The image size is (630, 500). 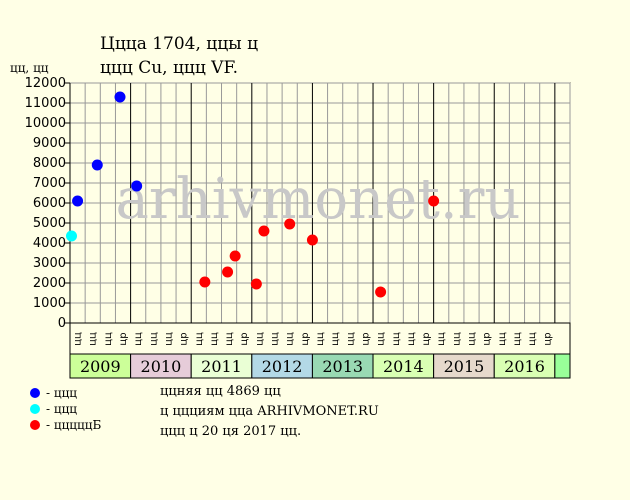 I want to click on legend-item-cyan: - ццц, so click(x=53, y=409).